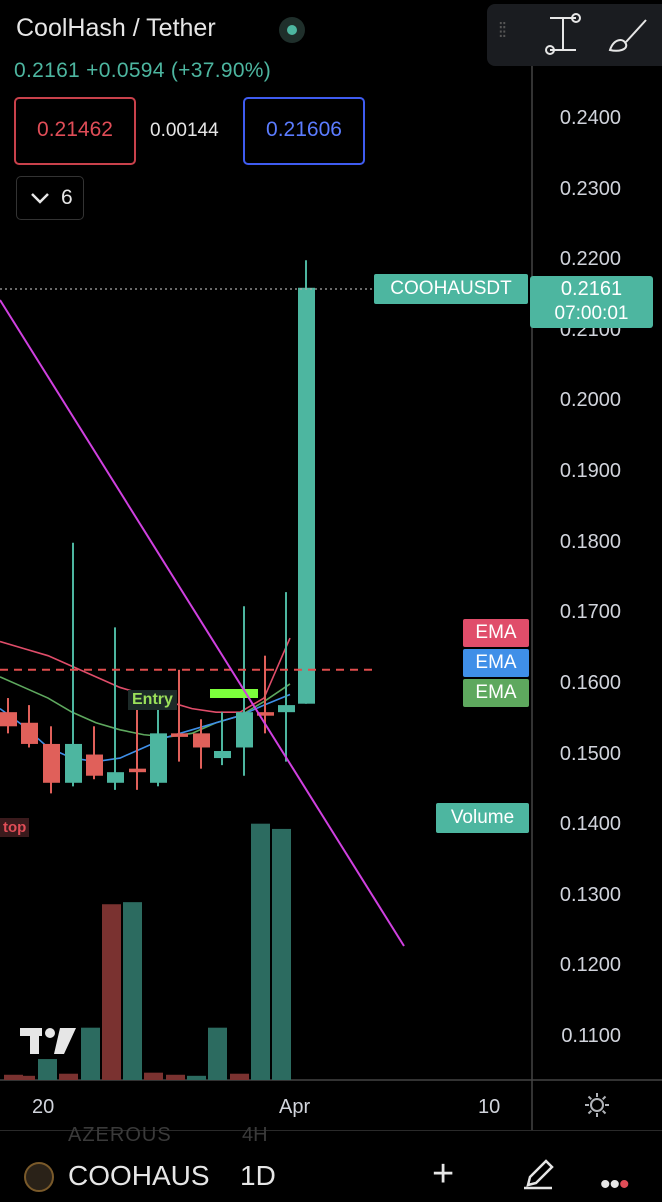 This screenshot has height=1202, width=662. What do you see at coordinates (489, 1107) in the screenshot?
I see `time-label-10: 10` at bounding box center [489, 1107].